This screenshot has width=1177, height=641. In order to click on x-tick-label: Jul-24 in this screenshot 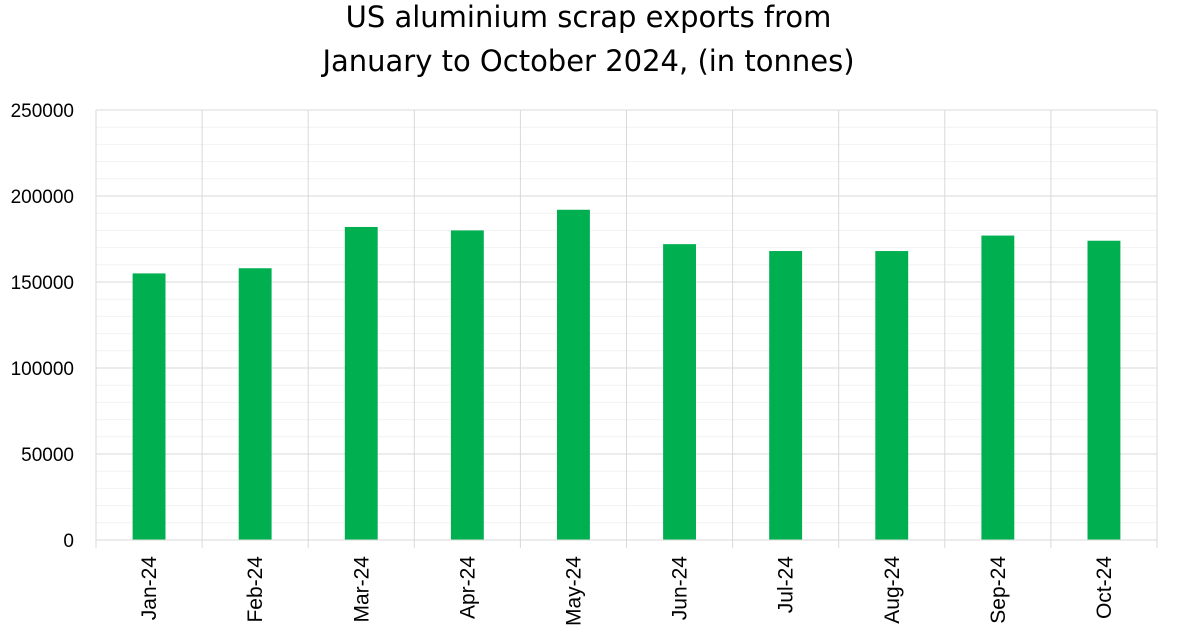, I will do `click(786, 585)`.